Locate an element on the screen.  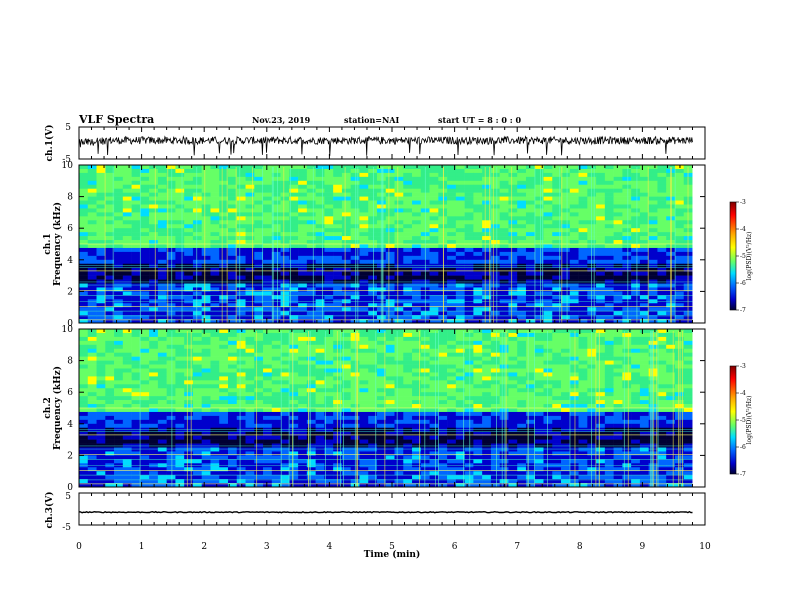
ch1-ytick-top: 5 is located at coordinates (68, 128).